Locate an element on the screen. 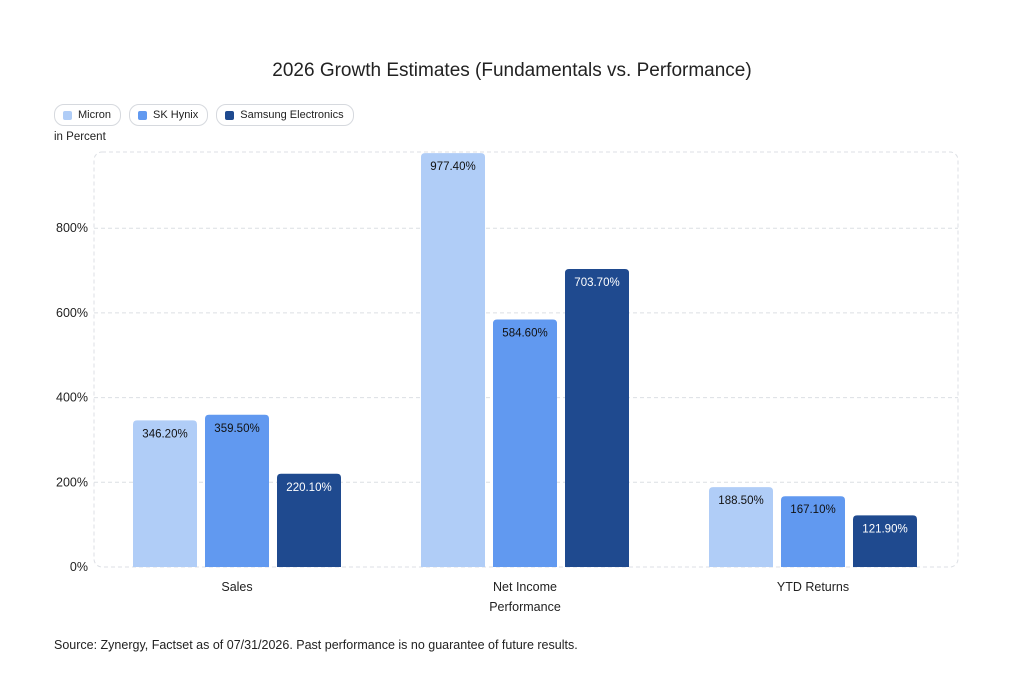 The width and height of the screenshot is (1024, 696). data-label: 584.60% is located at coordinates (524, 333).